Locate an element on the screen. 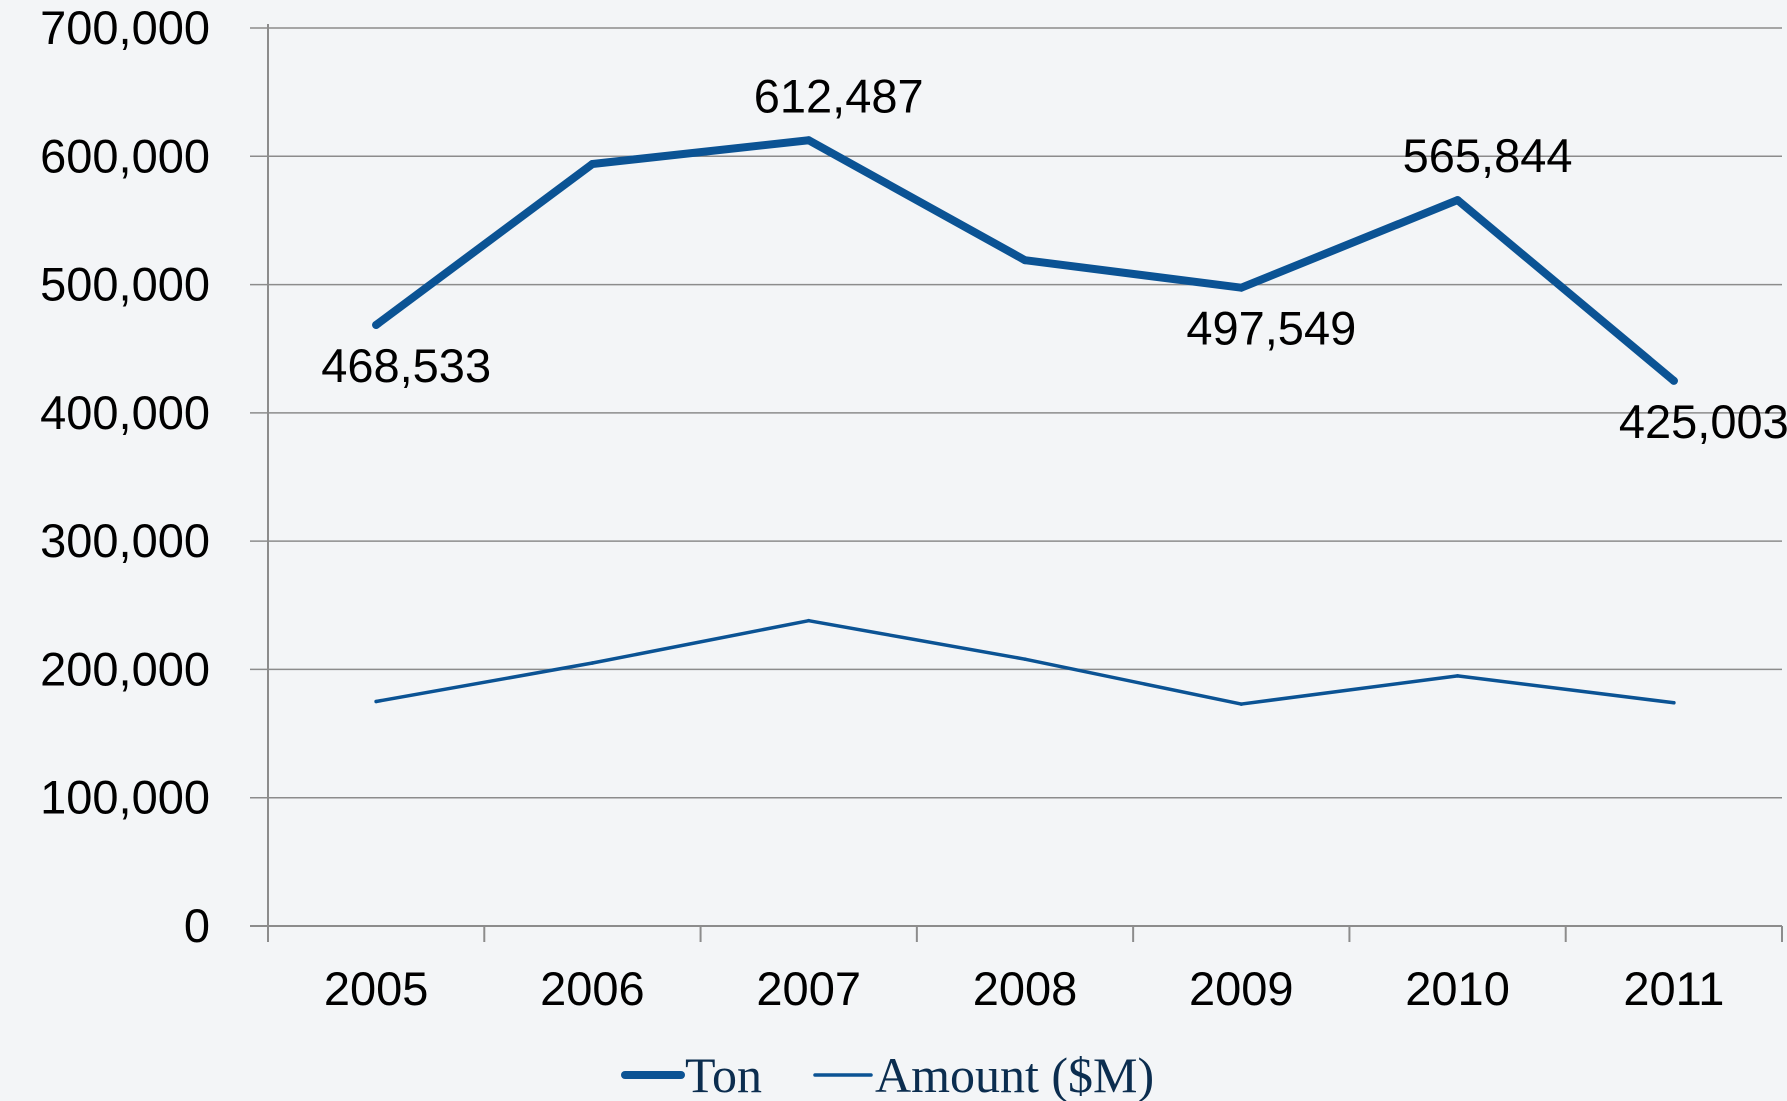  y-tick-label: 200,000 is located at coordinates (125, 668).